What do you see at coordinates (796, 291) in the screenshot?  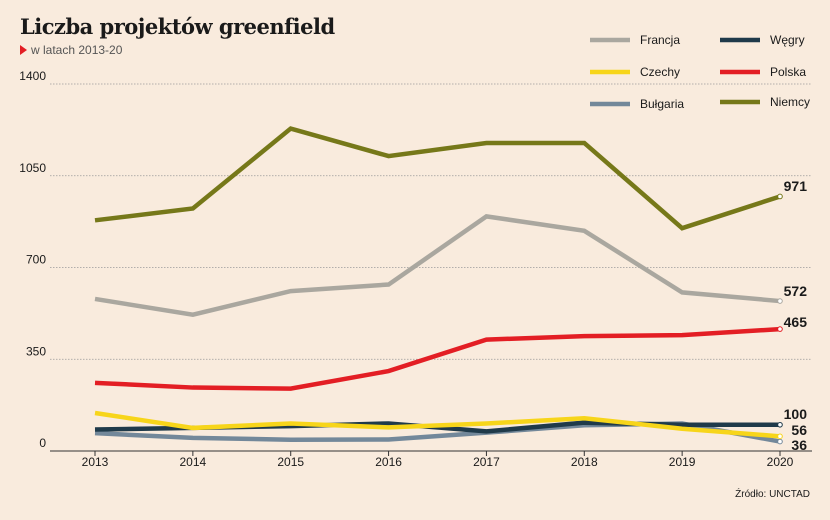 I see `end-label-francja: 572` at bounding box center [796, 291].